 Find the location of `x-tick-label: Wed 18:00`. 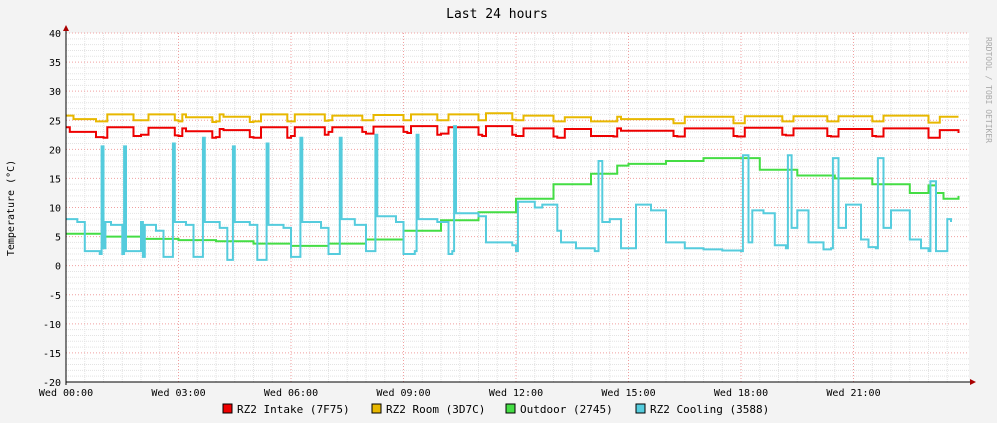

x-tick-label: Wed 18:00 is located at coordinates (741, 393).